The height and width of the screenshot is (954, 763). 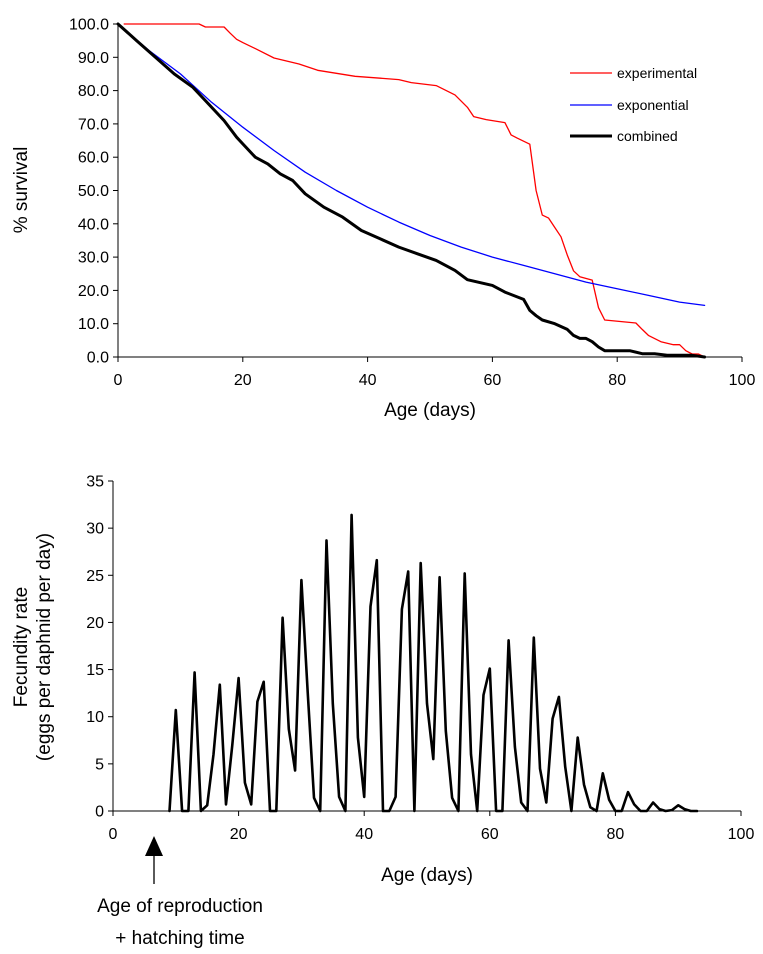 I want to click on survival-x-tick-label: 40, so click(x=368, y=380).